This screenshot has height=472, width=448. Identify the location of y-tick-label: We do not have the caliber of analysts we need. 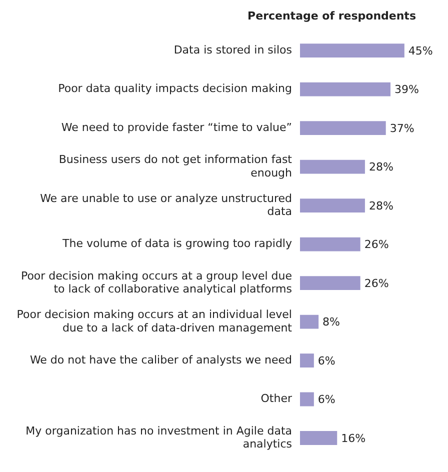
(161, 359).